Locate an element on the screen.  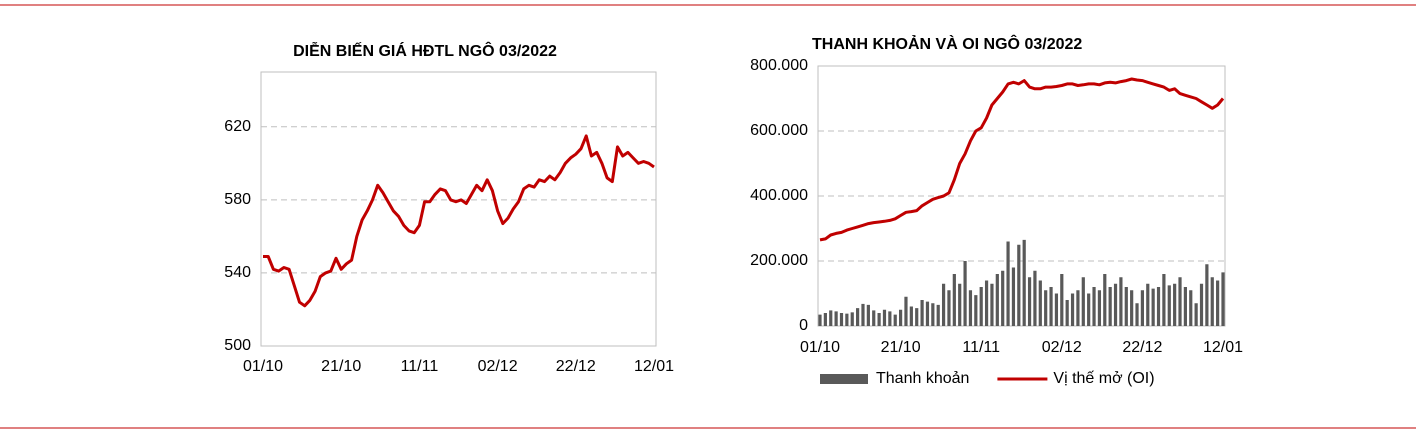
y-tick-label: 0 is located at coordinates (803, 325).